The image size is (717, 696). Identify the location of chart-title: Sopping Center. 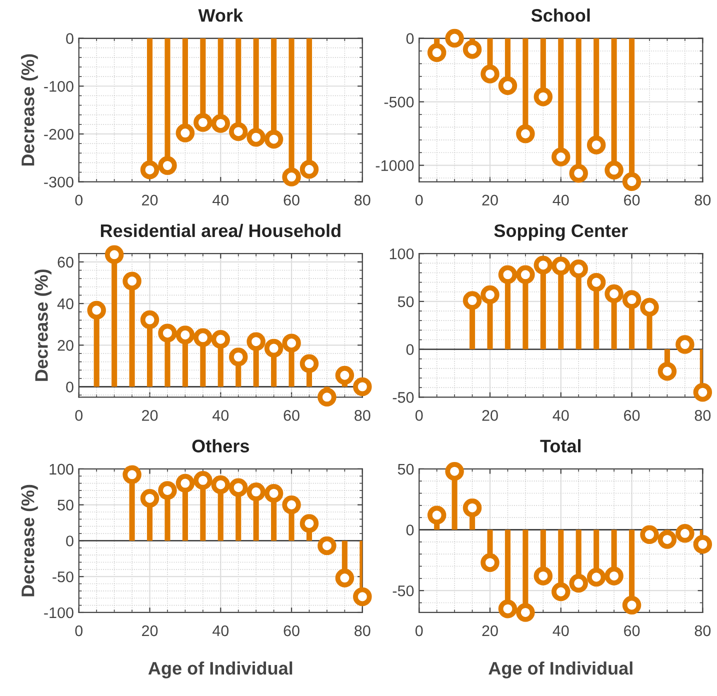
(561, 232).